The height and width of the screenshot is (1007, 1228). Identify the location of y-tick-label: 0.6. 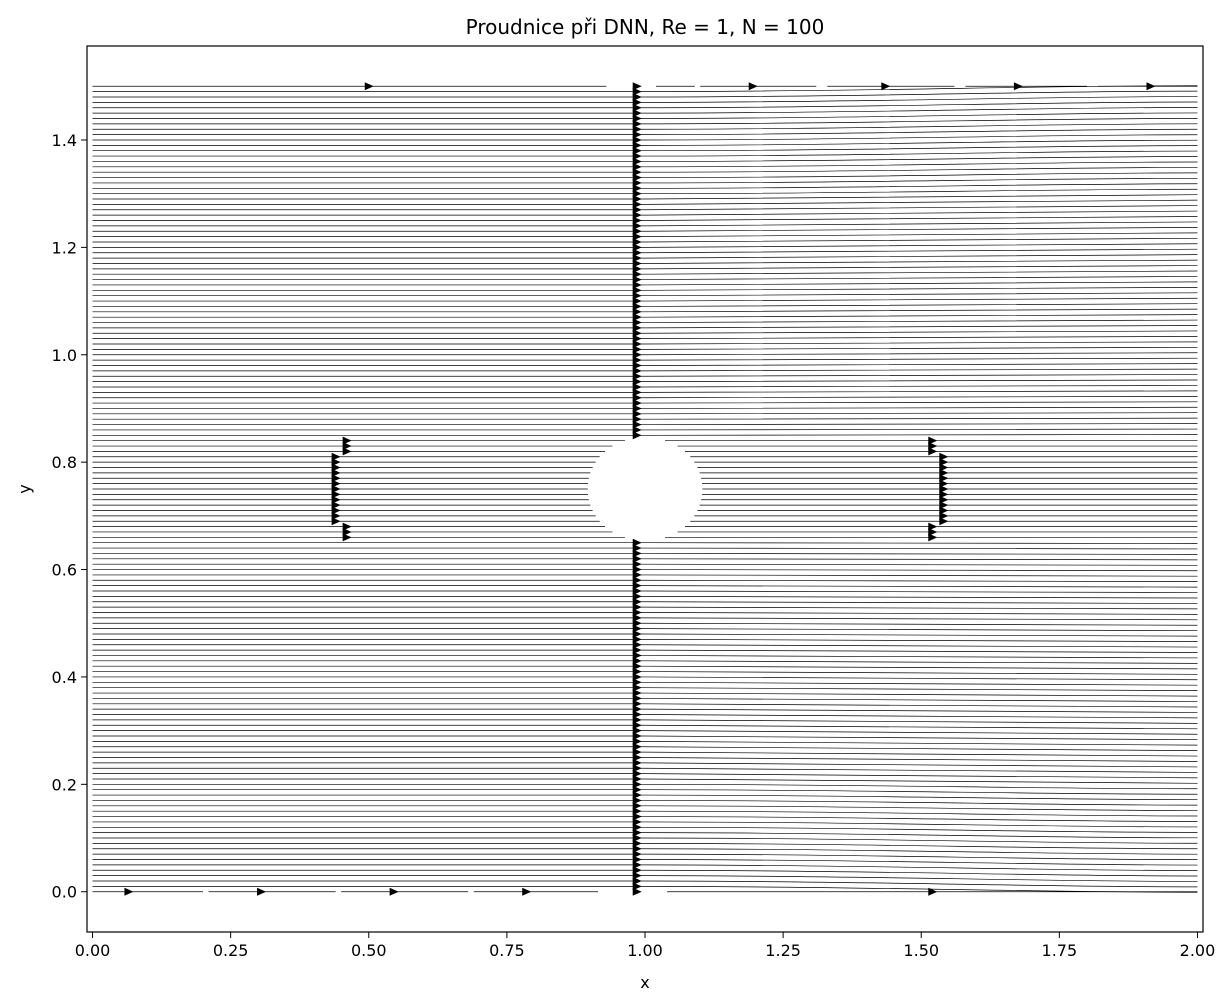
(64, 570).